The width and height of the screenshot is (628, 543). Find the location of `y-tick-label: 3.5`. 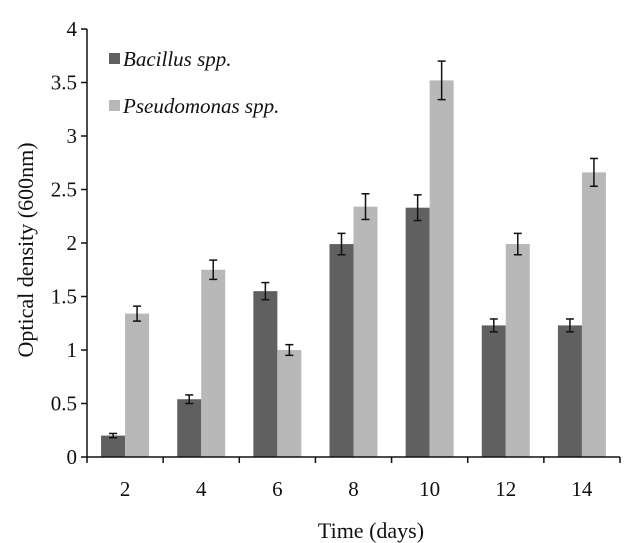

y-tick-label: 3.5 is located at coordinates (64, 83).